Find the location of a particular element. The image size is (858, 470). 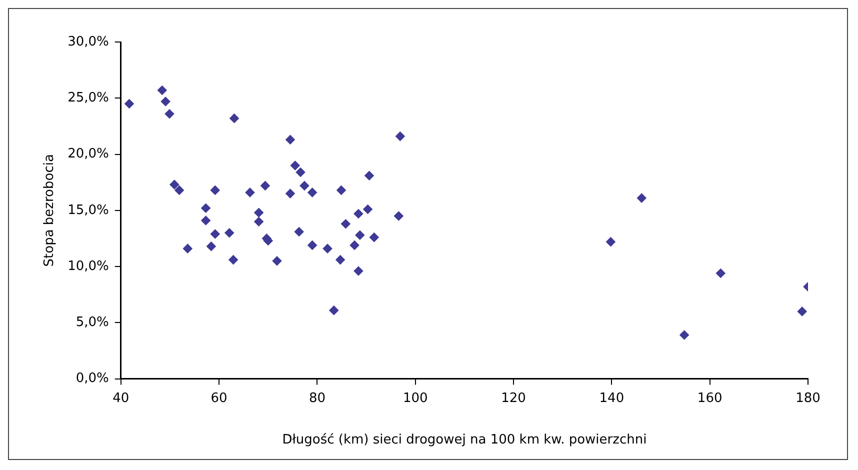

x-tick-label: 100 is located at coordinates (415, 398).